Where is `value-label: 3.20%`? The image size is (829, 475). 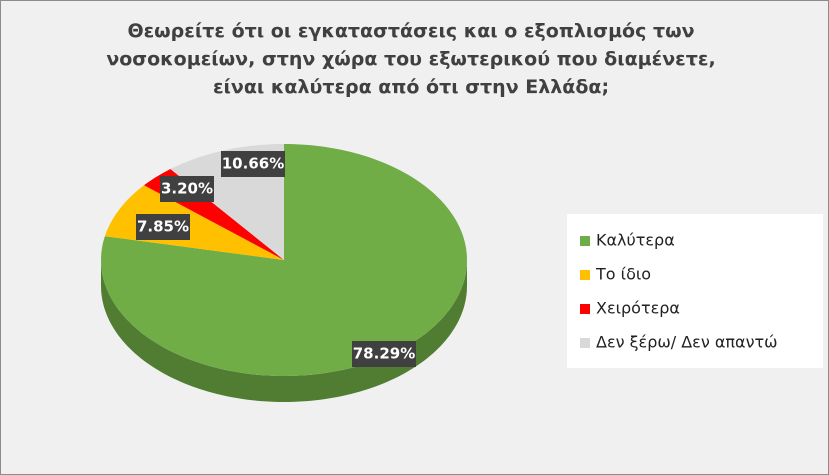
value-label: 3.20% is located at coordinates (187, 189).